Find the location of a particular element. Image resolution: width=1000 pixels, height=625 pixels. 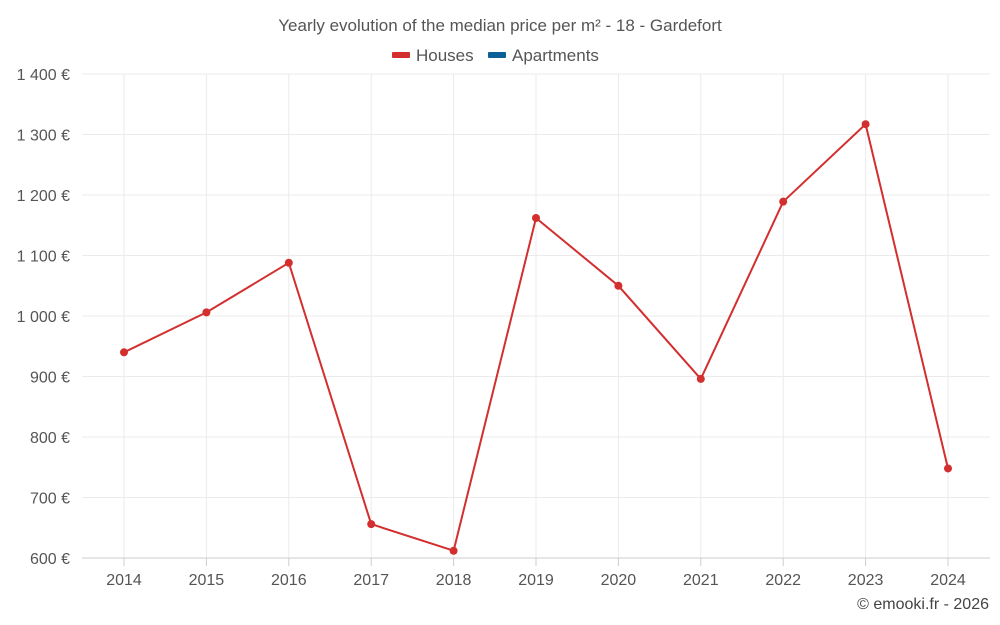

y-tick-label: 900 € is located at coordinates (50, 378).